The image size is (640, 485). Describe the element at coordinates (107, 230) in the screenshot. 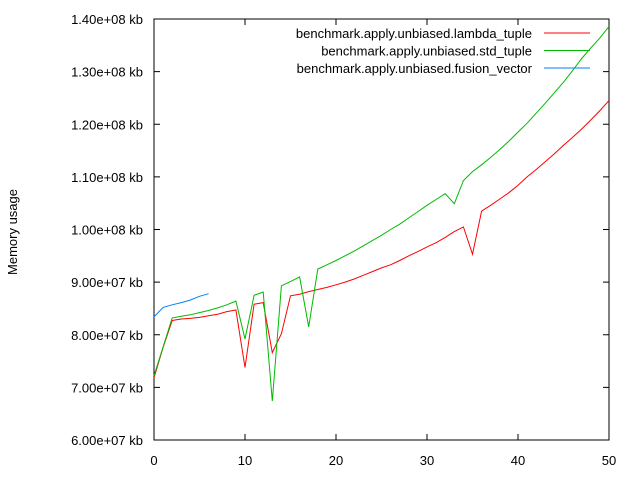

I see `y-tick-label: 1.00e+08 kb` at that location.